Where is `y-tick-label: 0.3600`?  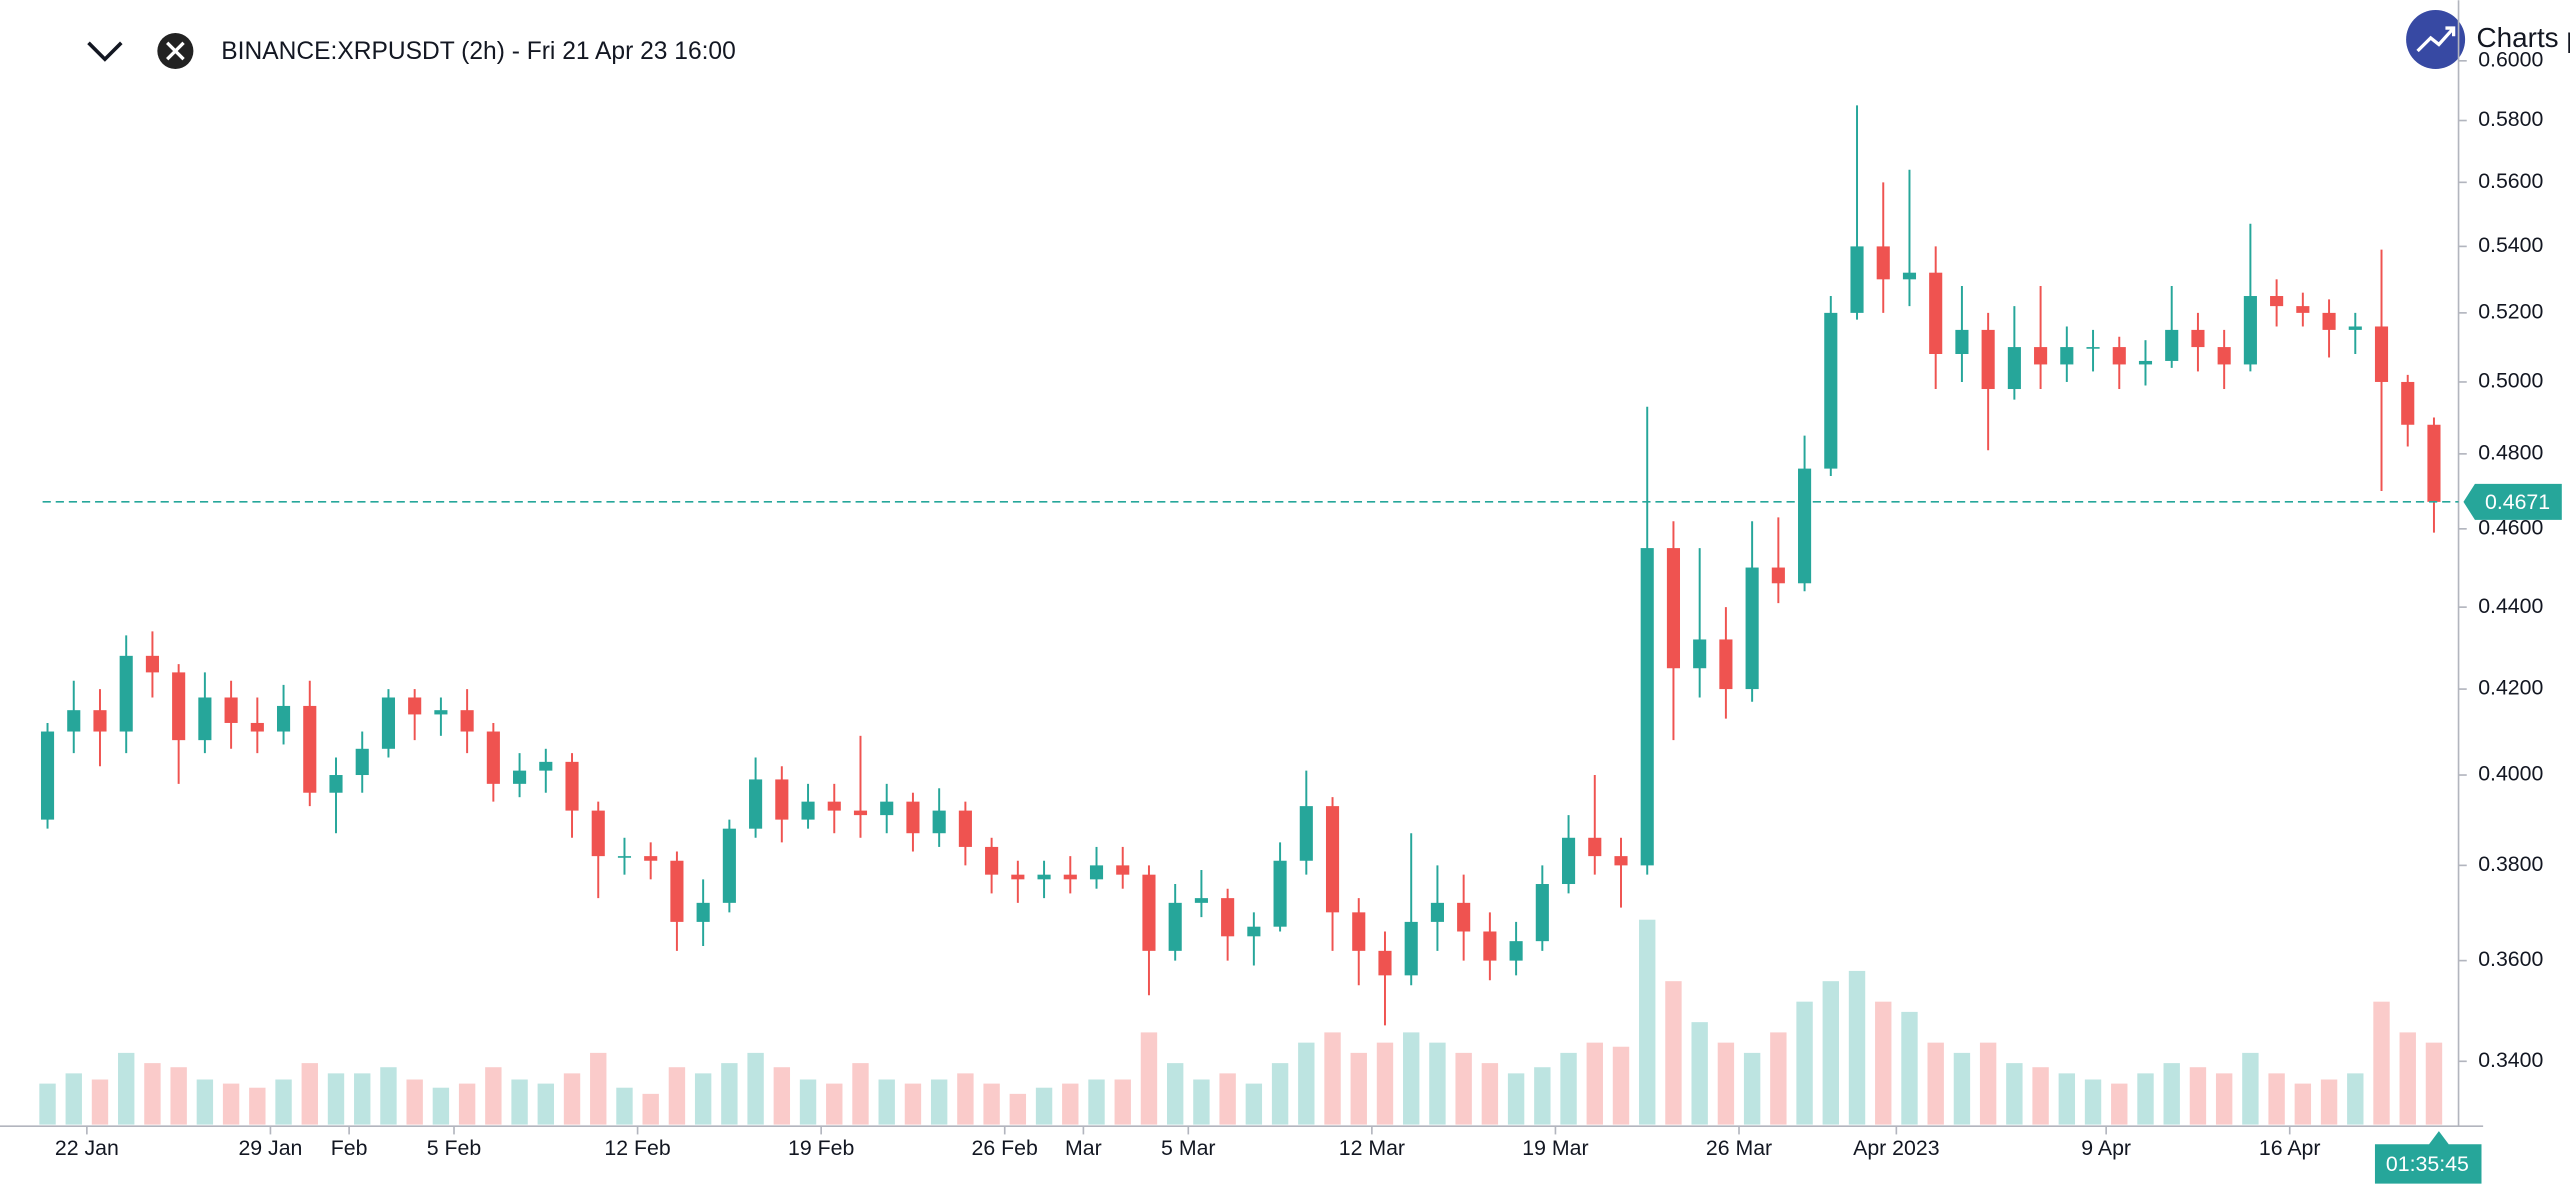
y-tick-label: 0.3600 is located at coordinates (2510, 959).